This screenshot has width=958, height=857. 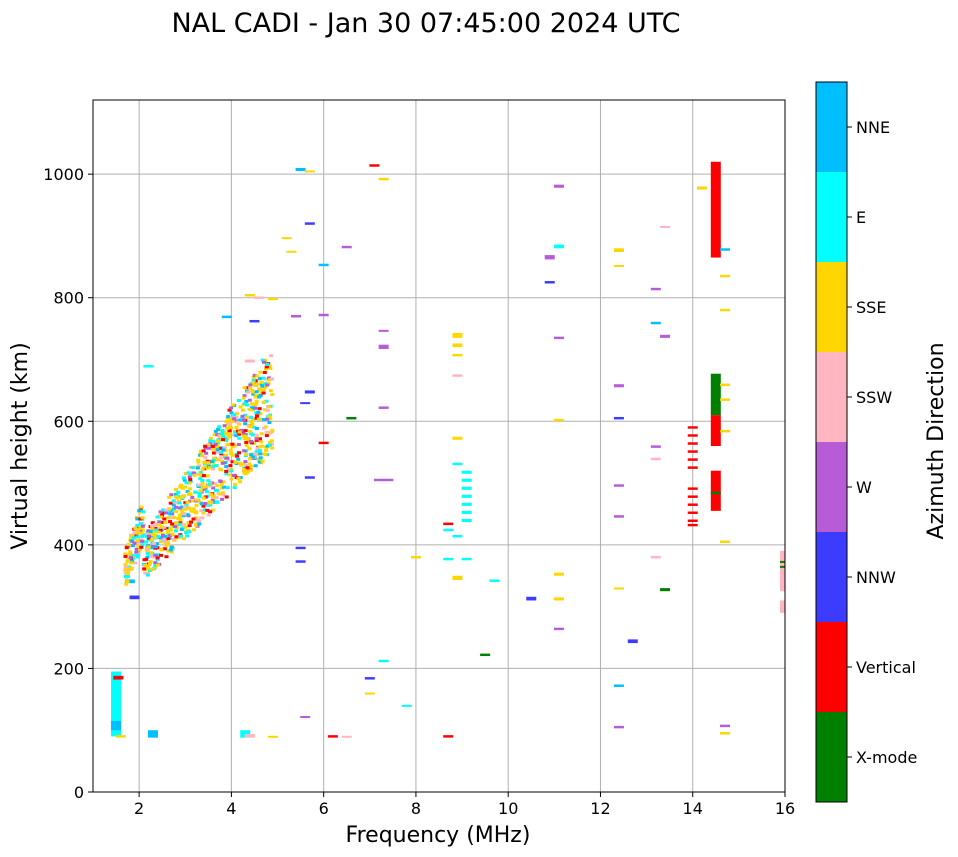 What do you see at coordinates (861, 217) in the screenshot?
I see `colorbar-tick-label: E` at bounding box center [861, 217].